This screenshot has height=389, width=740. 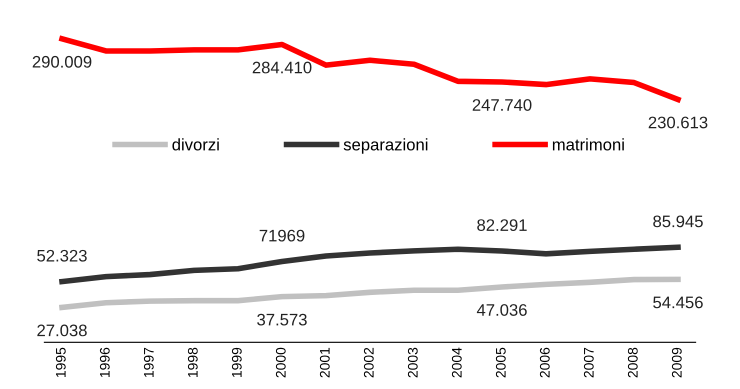 What do you see at coordinates (501, 363) in the screenshot?
I see `x-tick-label: 2005` at bounding box center [501, 363].